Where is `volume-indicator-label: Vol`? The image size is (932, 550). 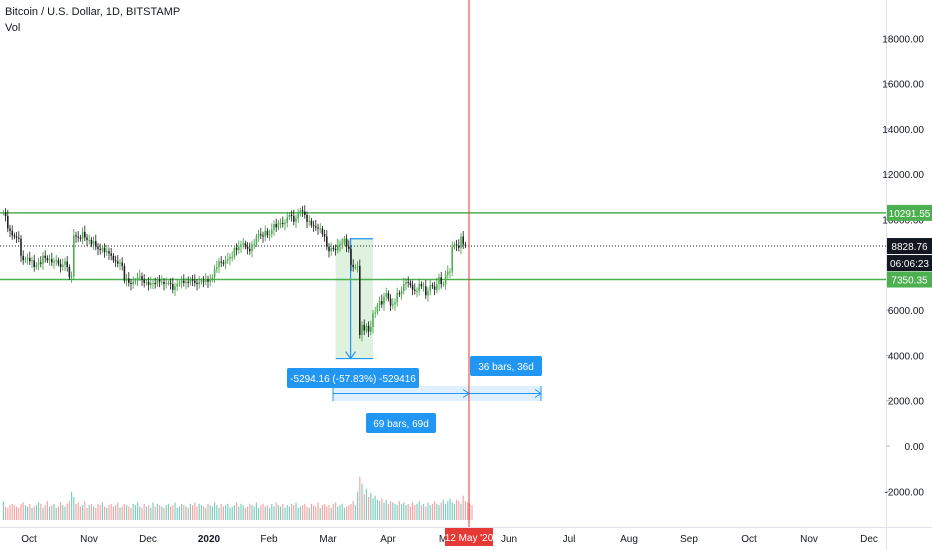
volume-indicator-label: Vol is located at coordinates (13, 28).